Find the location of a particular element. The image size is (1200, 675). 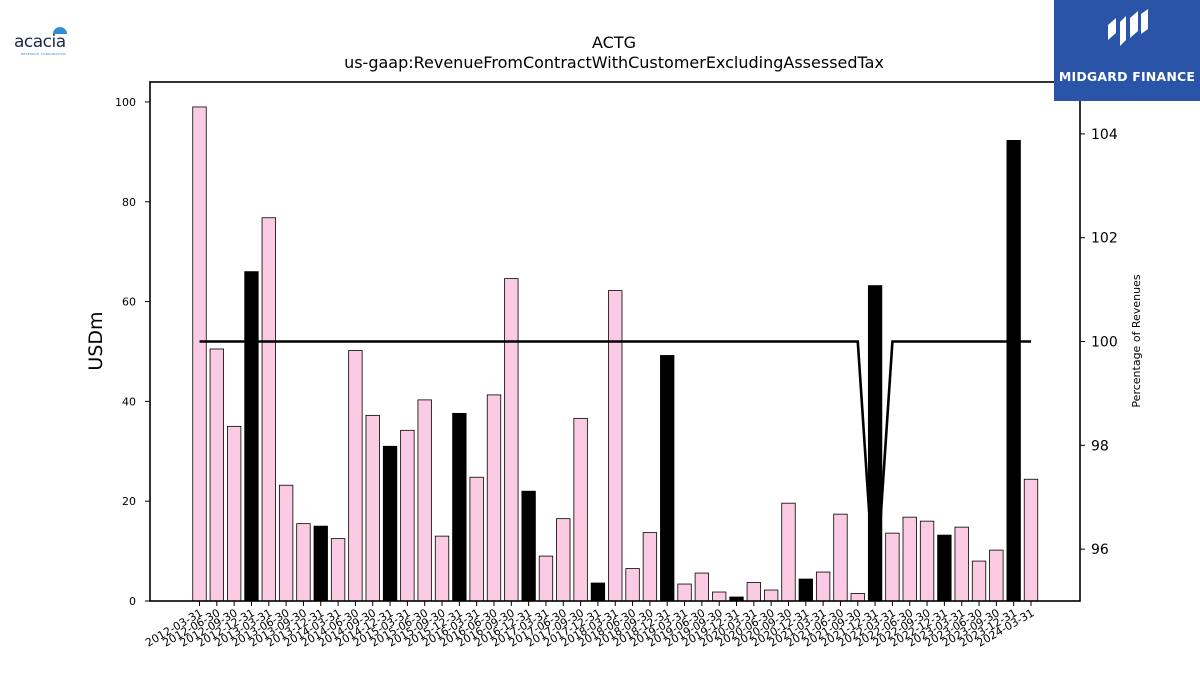

acacia-logo: acacia RESEARCH CORPORATION is located at coordinates (45, 41).